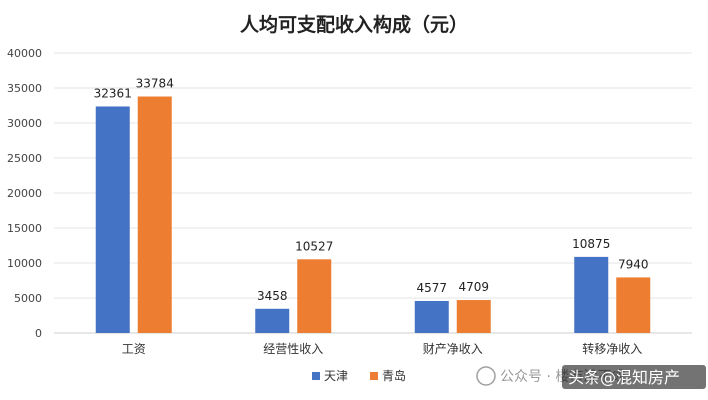 The image size is (708, 400). I want to click on x-axis-categories: 工资 经营性收入 财产净收入 转移净收入, so click(382, 348).